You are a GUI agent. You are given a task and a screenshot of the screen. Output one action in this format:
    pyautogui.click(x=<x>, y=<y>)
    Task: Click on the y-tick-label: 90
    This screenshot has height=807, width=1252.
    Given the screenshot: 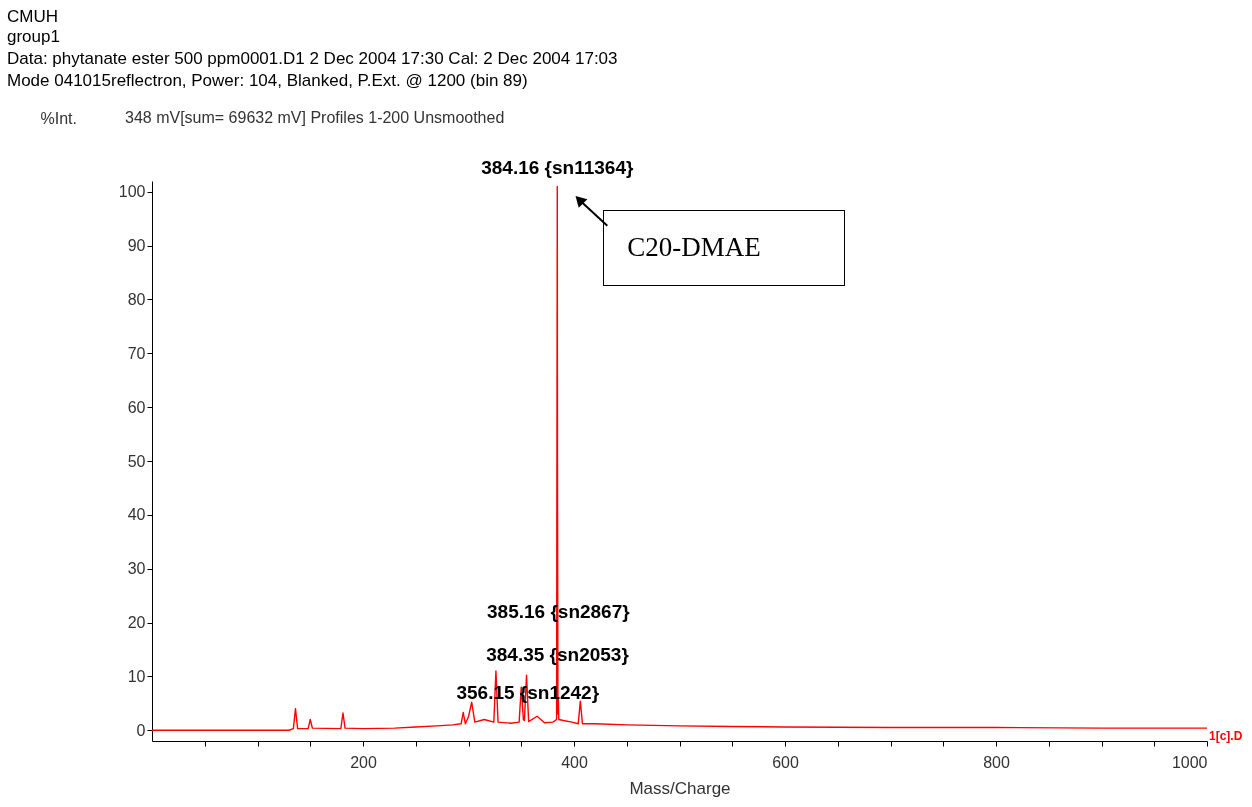 What is the action you would take?
    pyautogui.click(x=136, y=246)
    